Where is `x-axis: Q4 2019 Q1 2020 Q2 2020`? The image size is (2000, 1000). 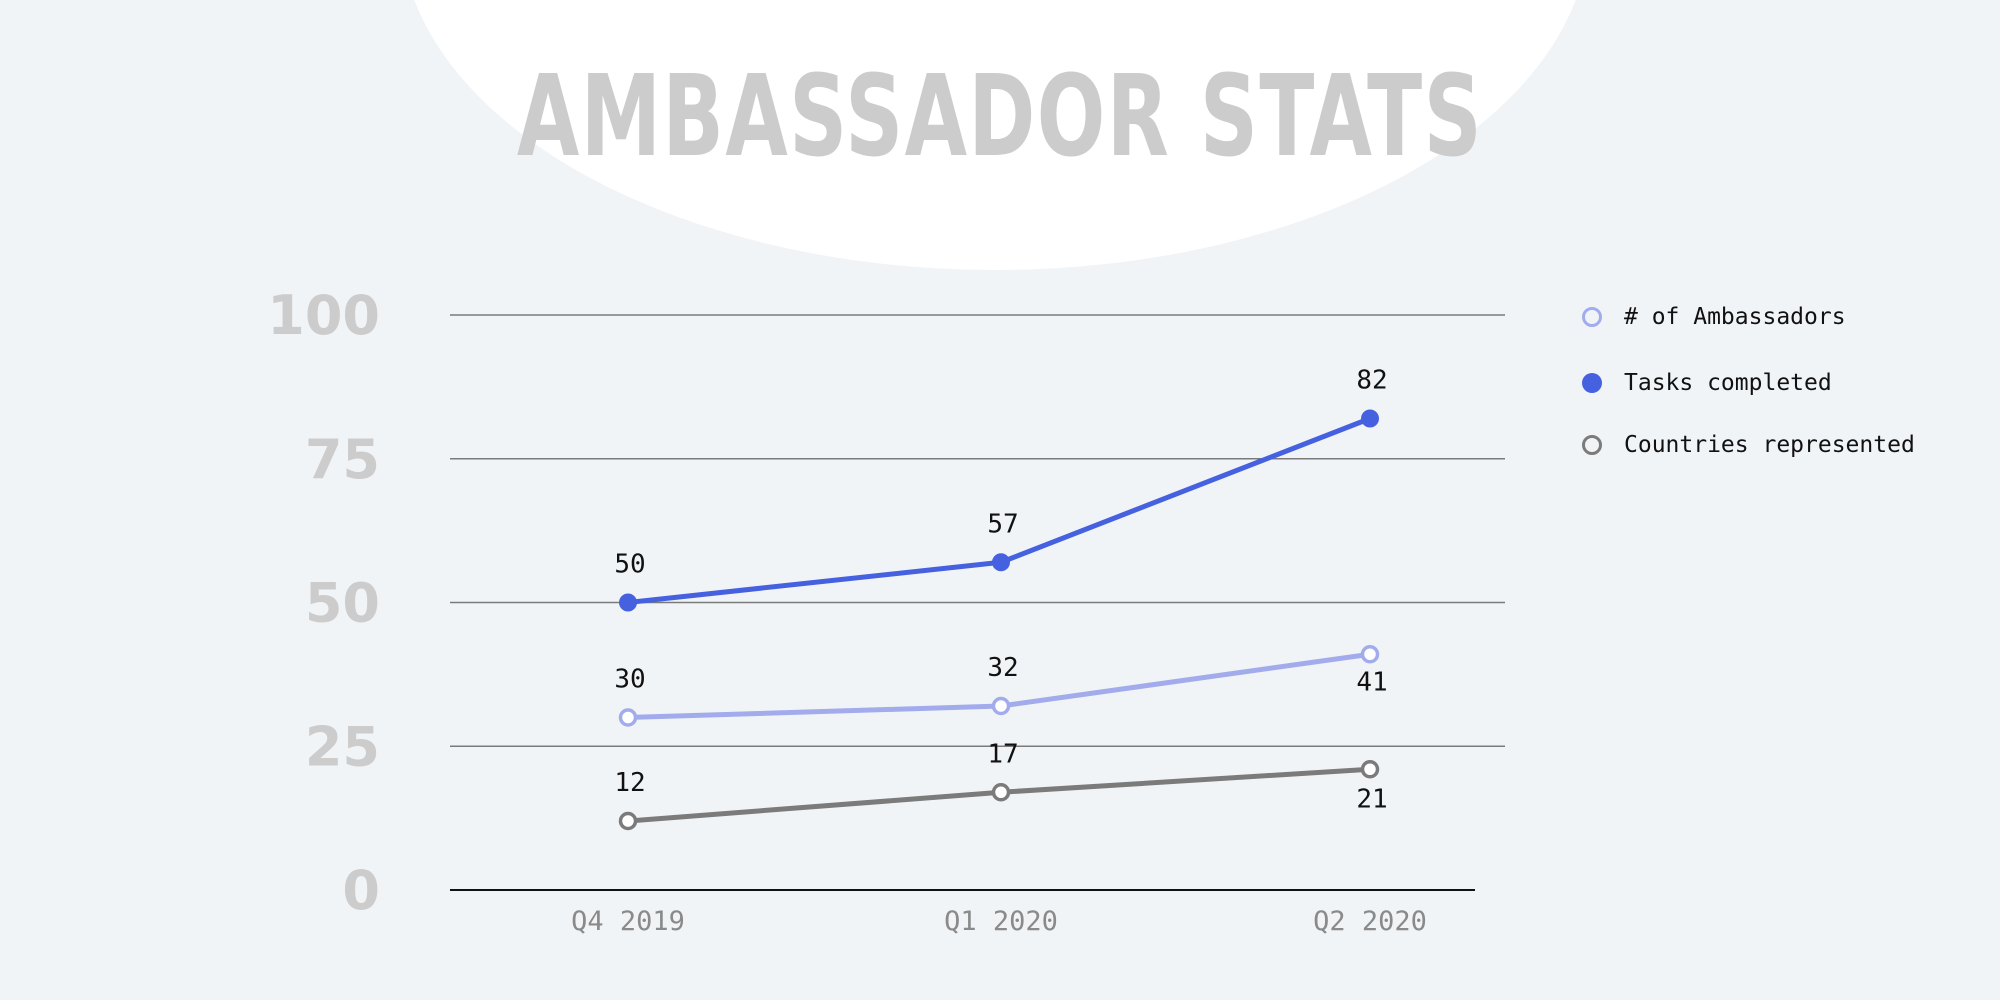 x-axis: Q4 2019 Q1 2020 Q2 2020 is located at coordinates (962, 913).